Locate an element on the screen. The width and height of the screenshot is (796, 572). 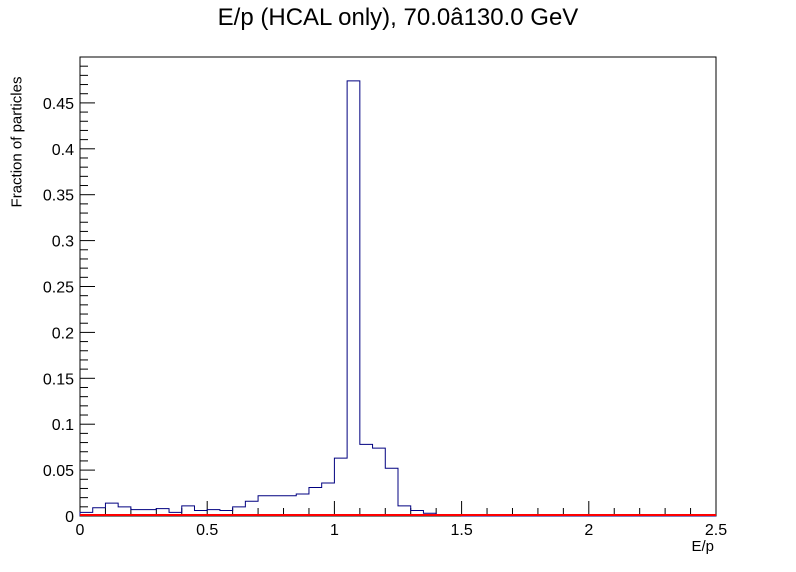
y-tick-label: 0.3 is located at coordinates (63, 242).